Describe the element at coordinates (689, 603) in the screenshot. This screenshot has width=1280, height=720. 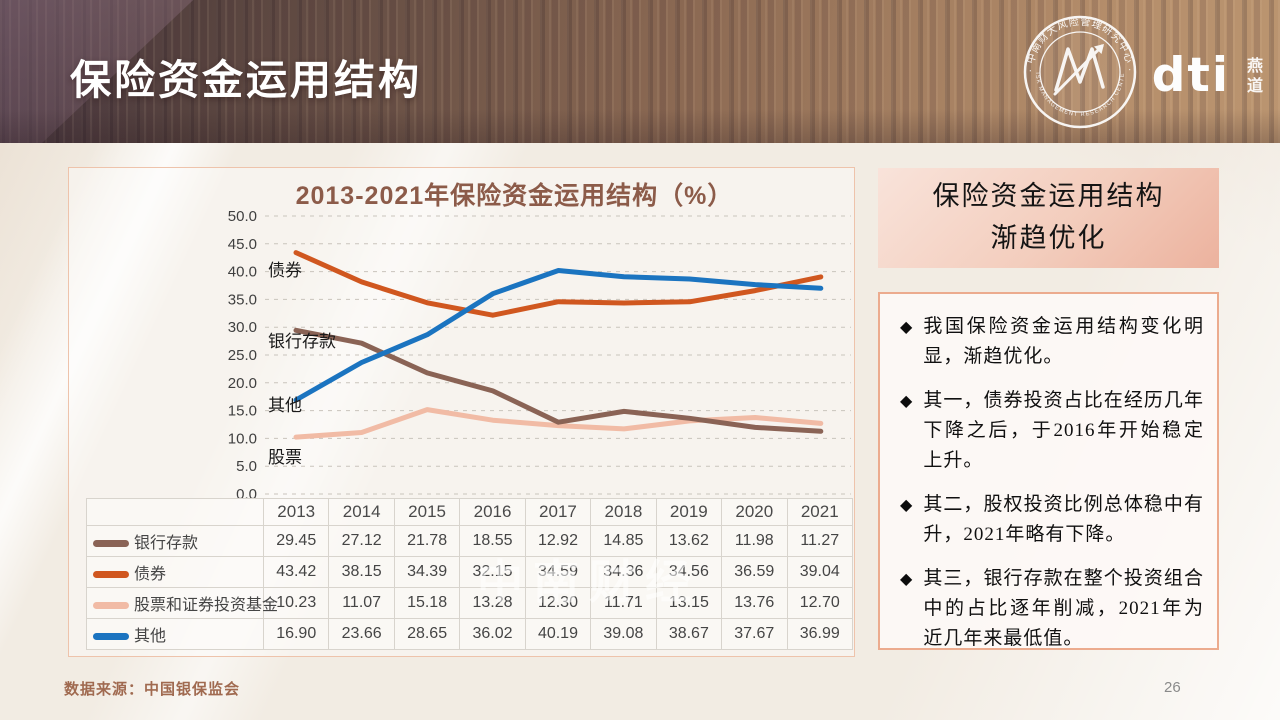
I see `value-cell: 13.15` at that location.